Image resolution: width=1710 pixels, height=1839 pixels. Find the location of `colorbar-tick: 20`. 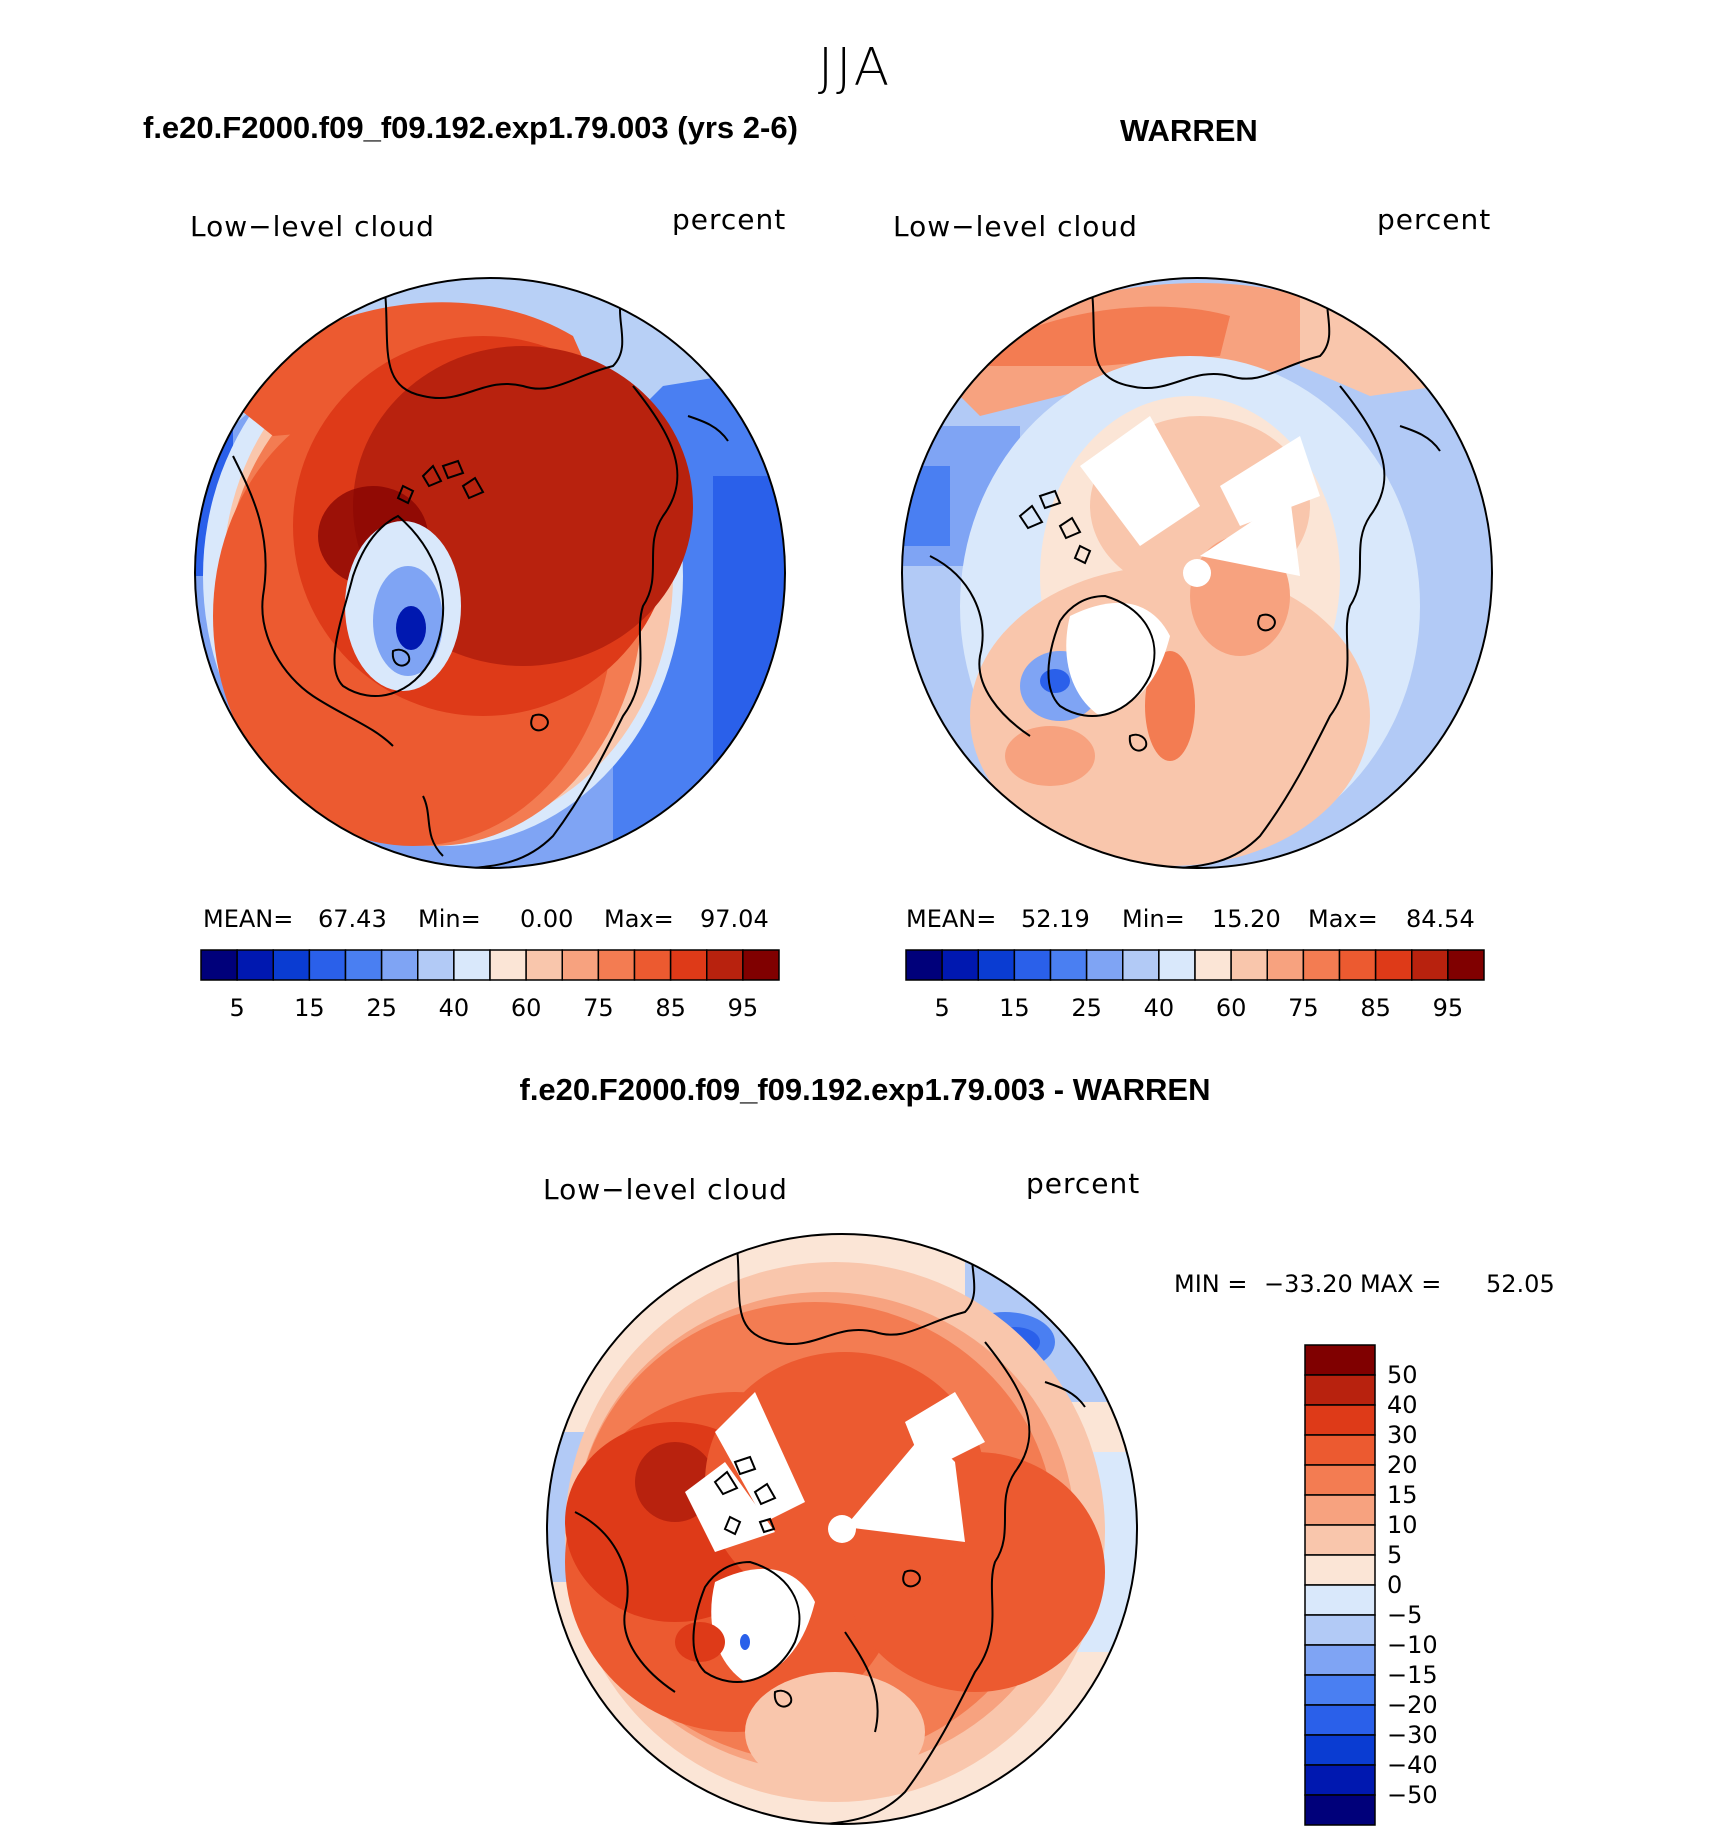

colorbar-tick: 20 is located at coordinates (1402, 1465).